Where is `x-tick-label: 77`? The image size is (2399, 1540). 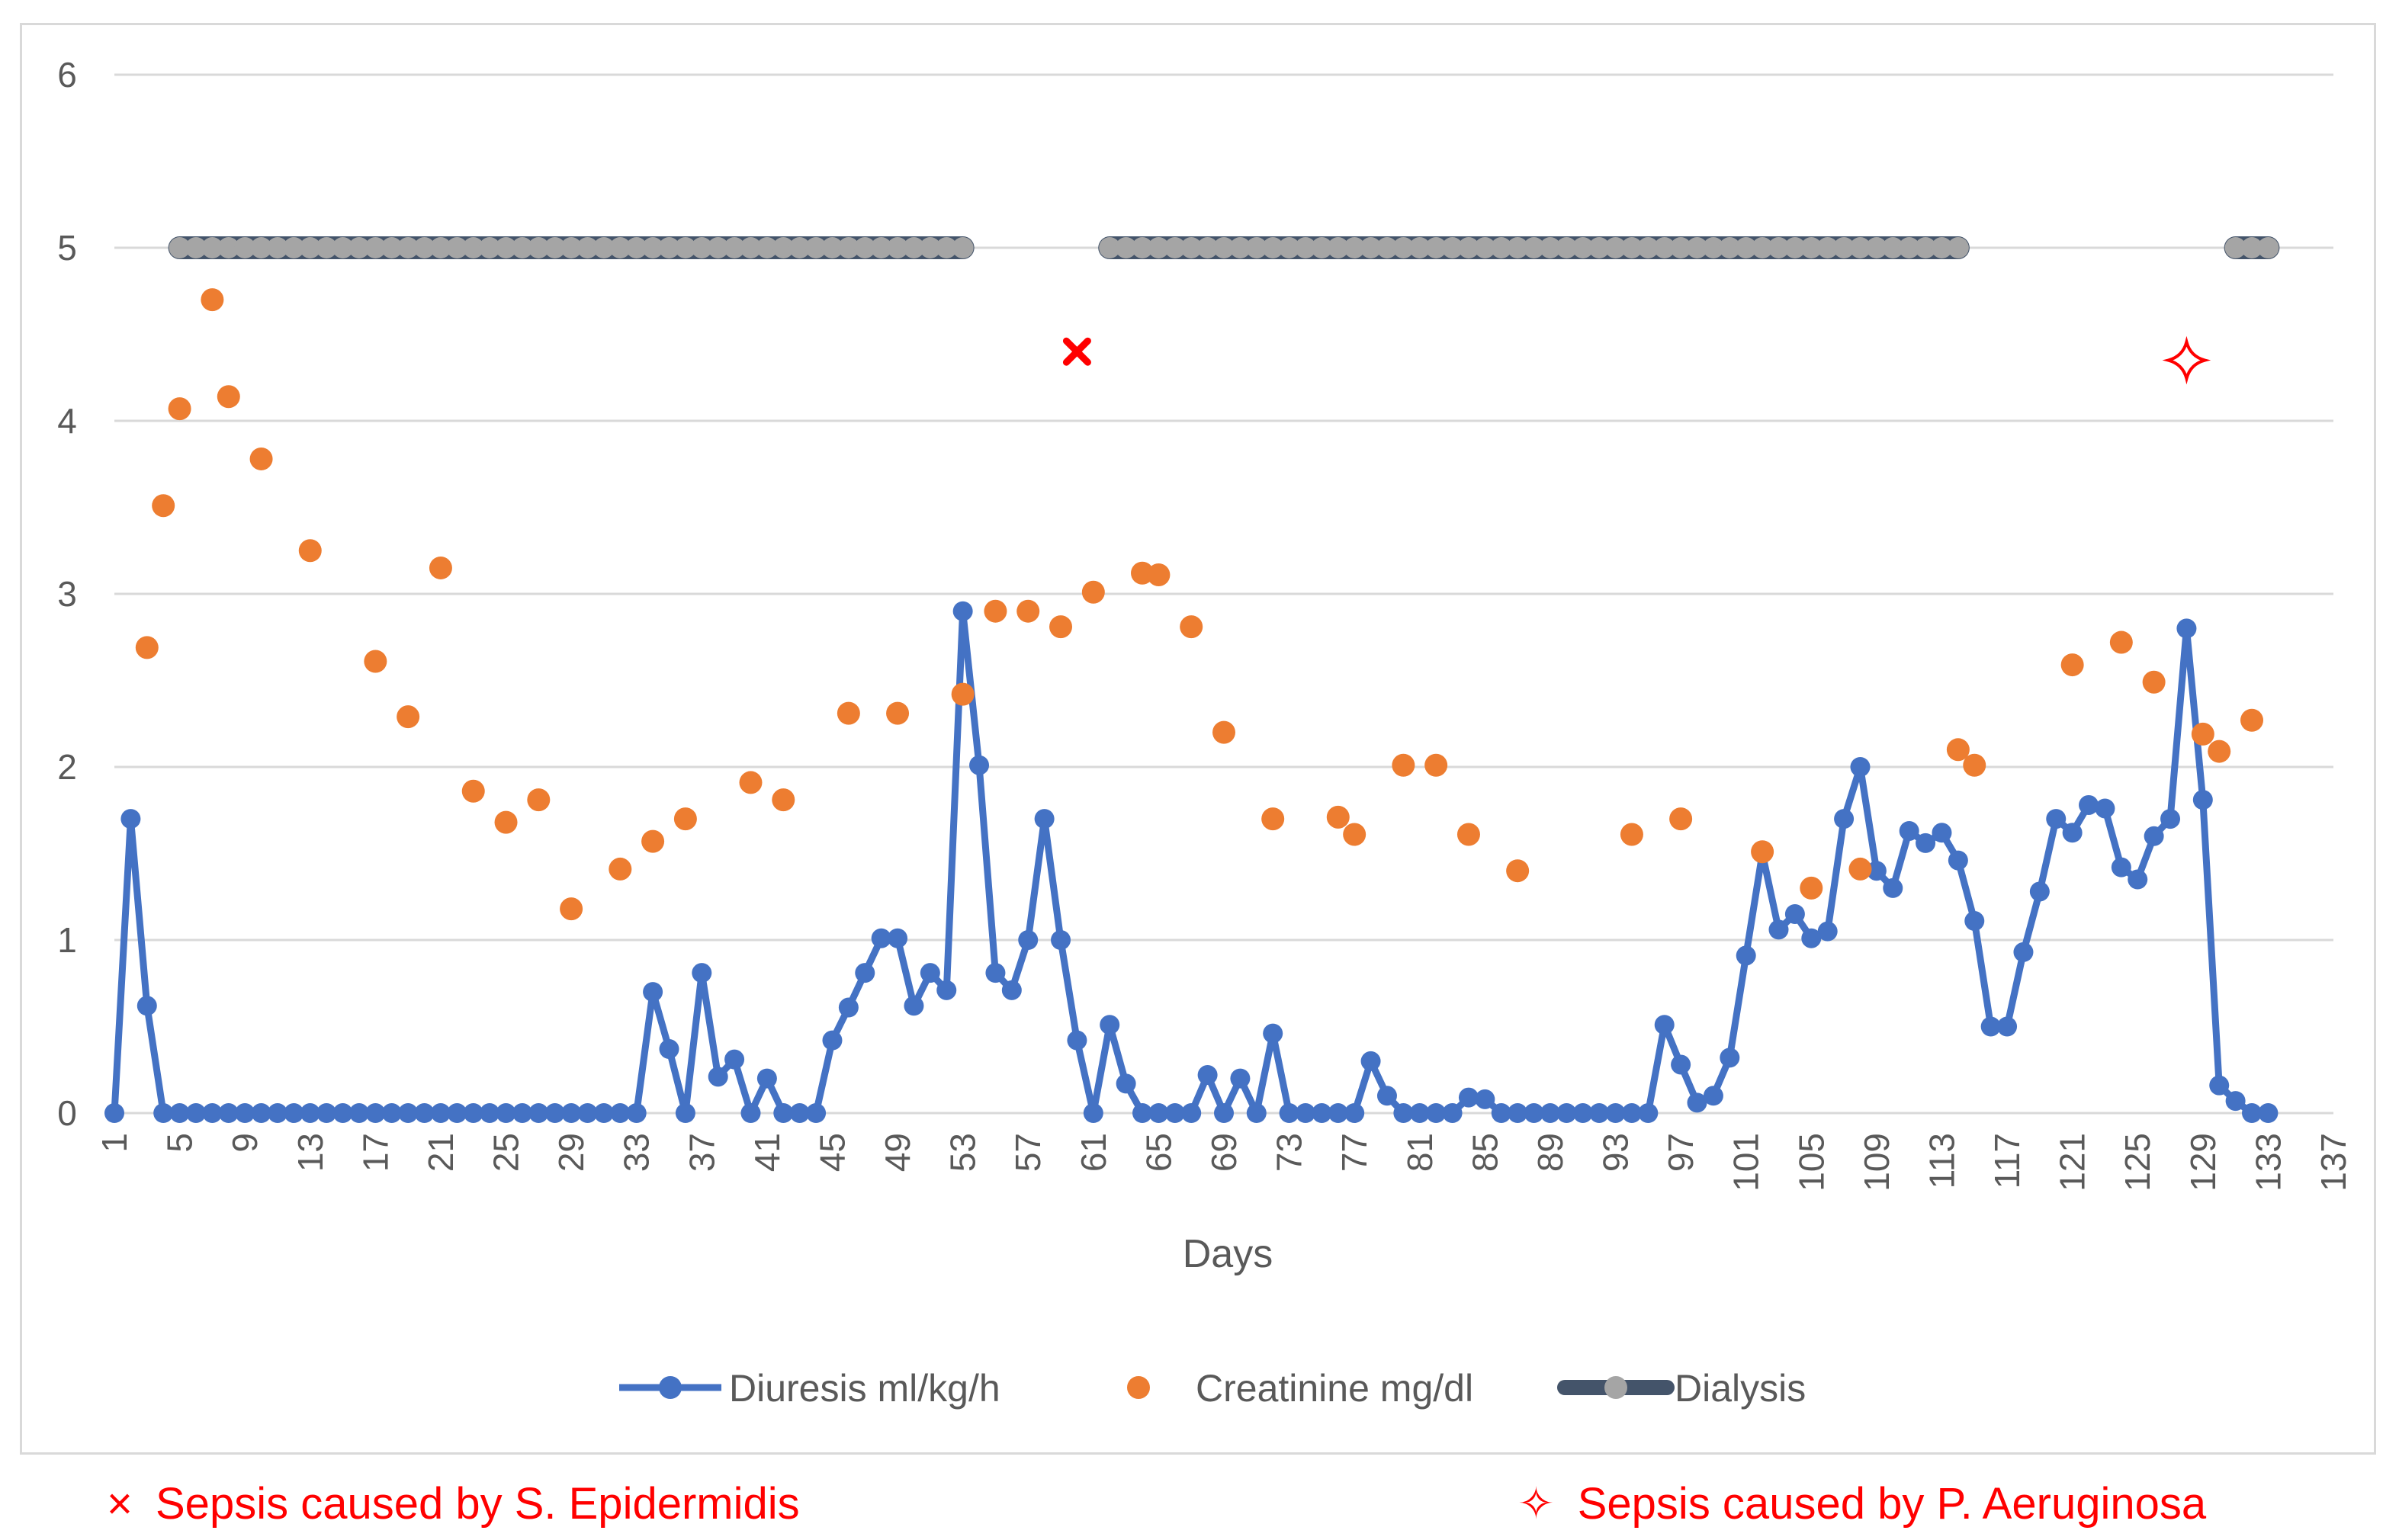 x-tick-label: 77 is located at coordinates (1354, 1153).